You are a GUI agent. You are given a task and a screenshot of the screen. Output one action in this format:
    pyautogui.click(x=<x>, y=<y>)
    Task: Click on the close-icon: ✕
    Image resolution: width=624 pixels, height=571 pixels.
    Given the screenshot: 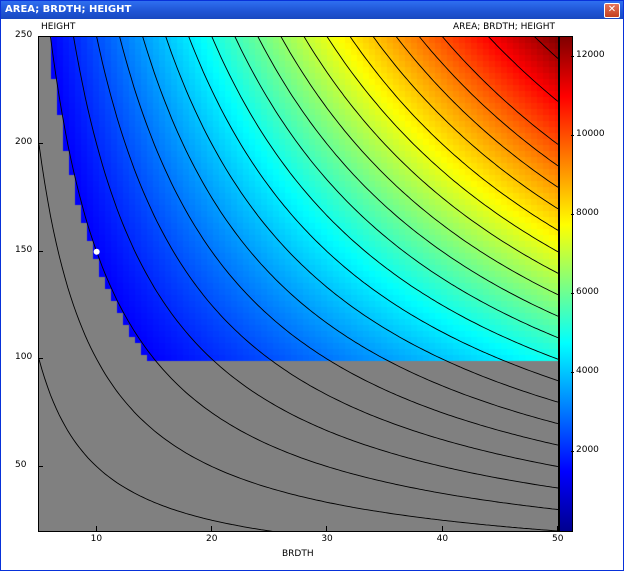 What is the action you would take?
    pyautogui.click(x=612, y=9)
    